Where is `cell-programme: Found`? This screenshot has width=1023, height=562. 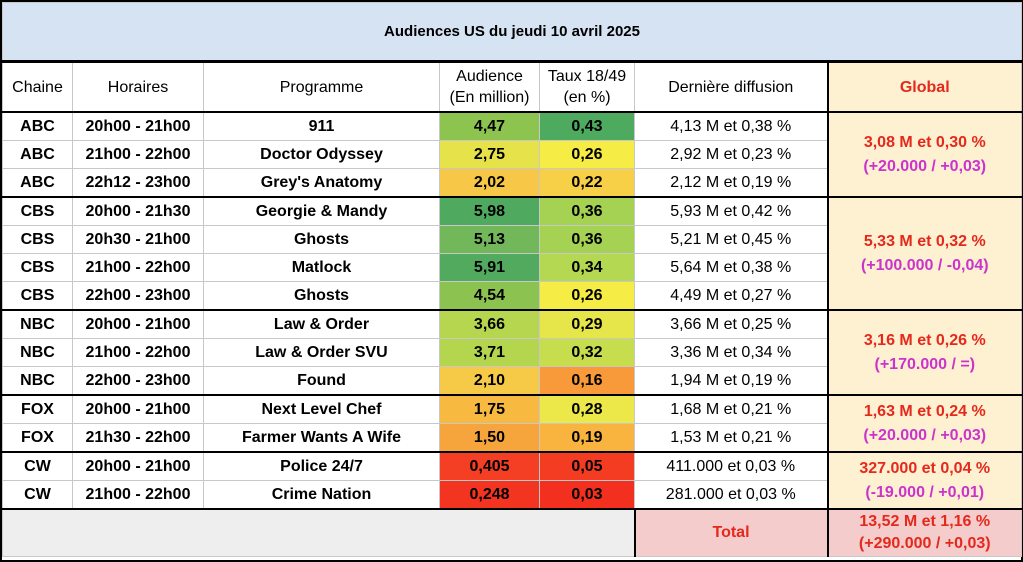 cell-programme: Found is located at coordinates (321, 381).